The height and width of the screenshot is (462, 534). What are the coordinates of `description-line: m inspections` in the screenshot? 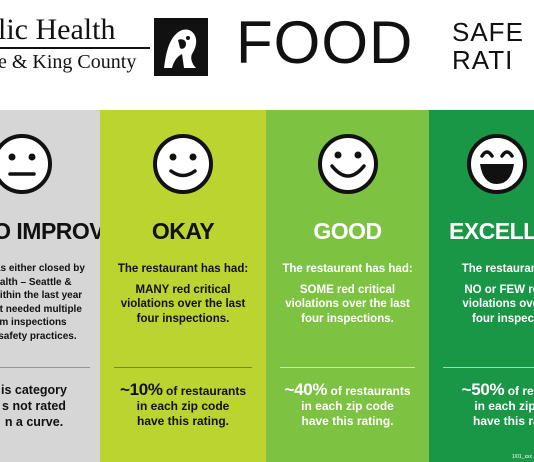 It's located at (33, 322).